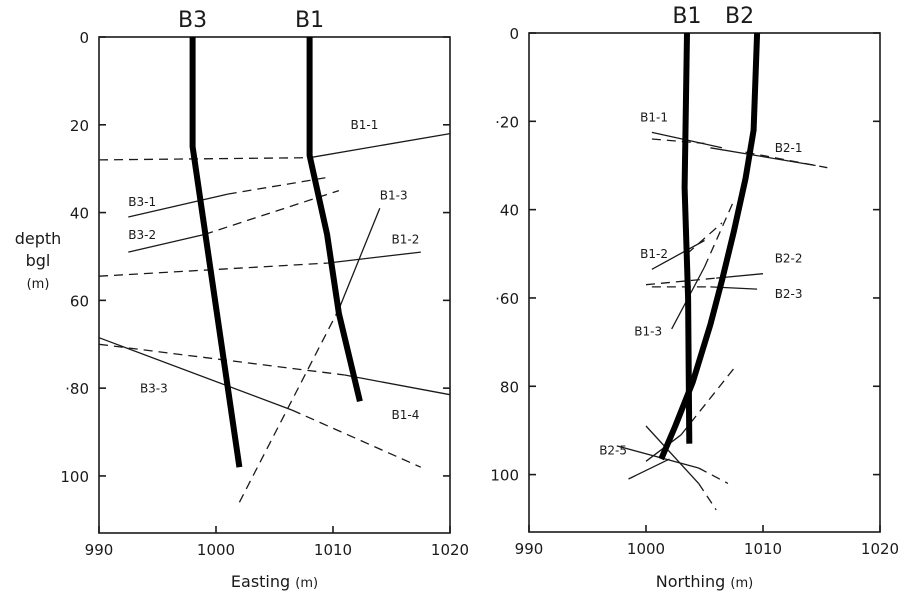 The height and width of the screenshot is (604, 901). I want to click on x-axis-label: Northing (m), so click(704, 581).